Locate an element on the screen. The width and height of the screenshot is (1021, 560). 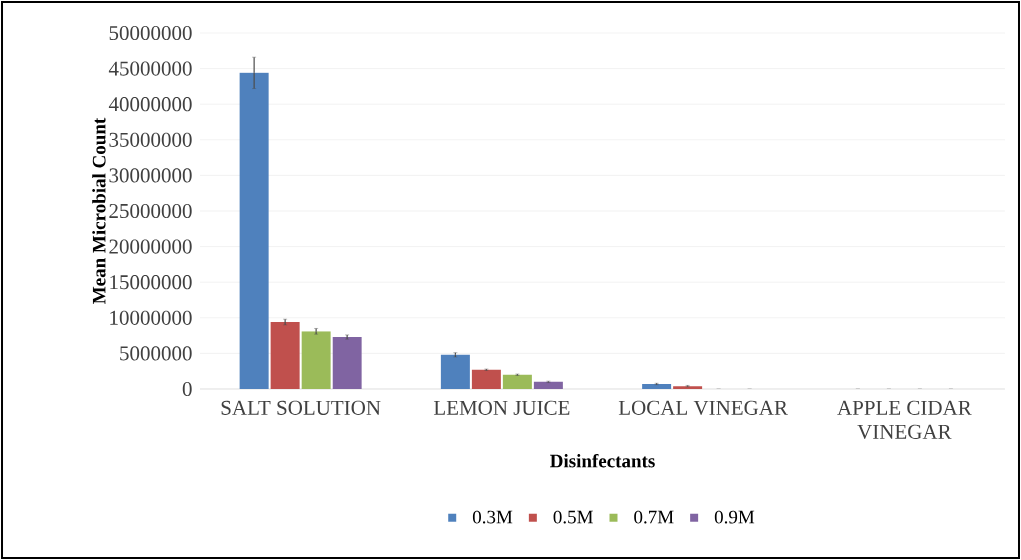
y-tick-label: 45000000 is located at coordinates (150, 68).